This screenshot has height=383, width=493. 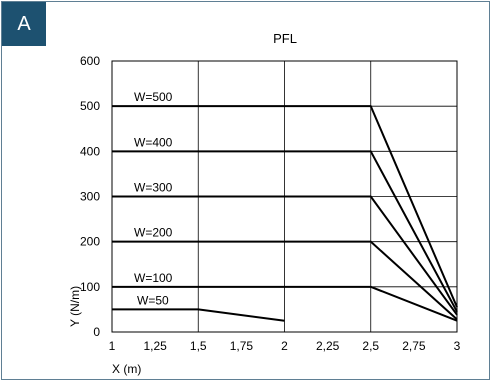 I want to click on series-label: W=200, so click(x=153, y=233).